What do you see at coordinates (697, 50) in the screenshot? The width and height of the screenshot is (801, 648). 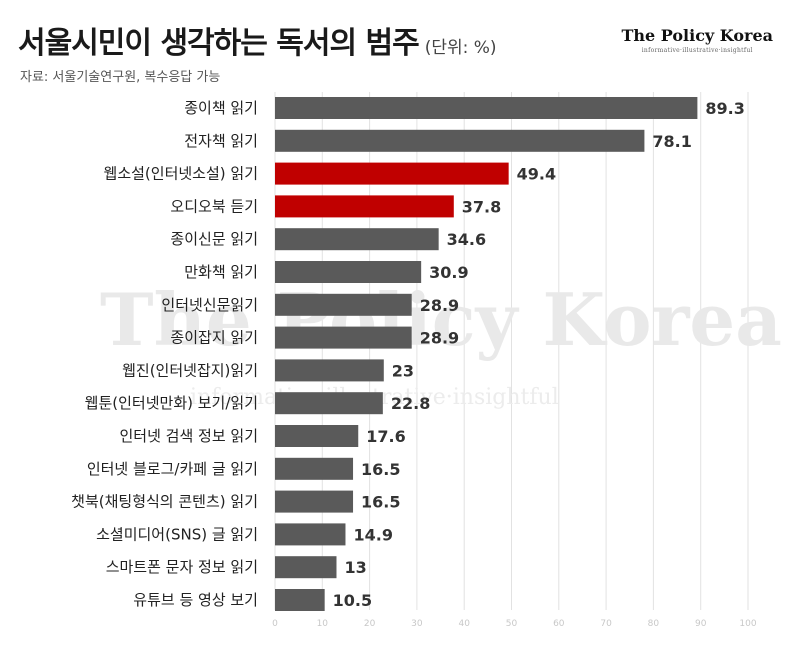 I see `brand-tagline: informative·illustrative·insightful` at bounding box center [697, 50].